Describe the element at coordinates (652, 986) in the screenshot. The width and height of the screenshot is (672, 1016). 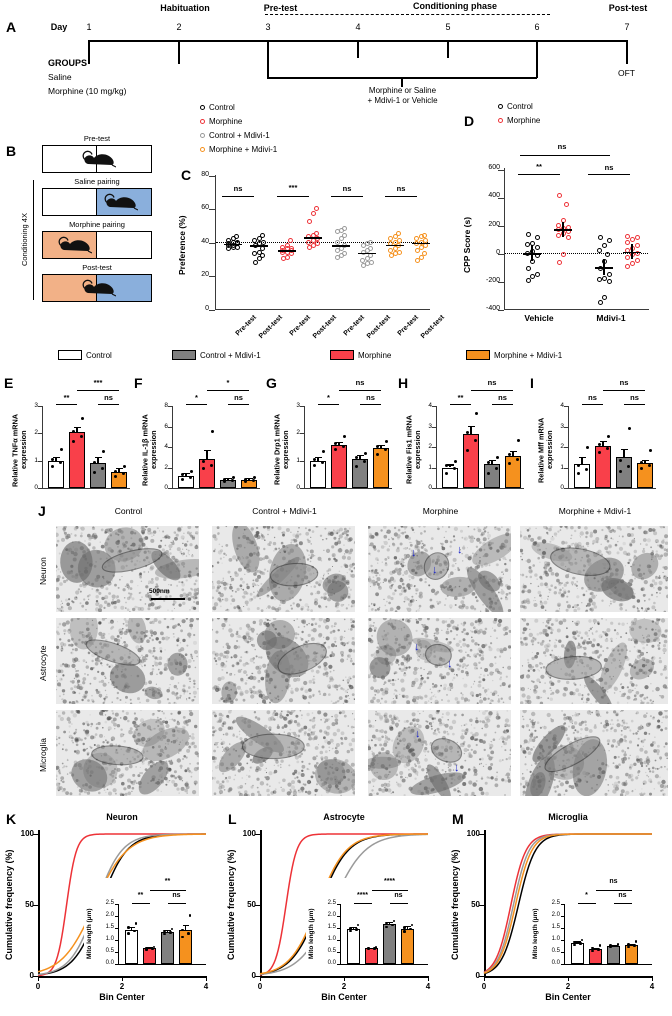
I see `xtick-label: 4` at that location.